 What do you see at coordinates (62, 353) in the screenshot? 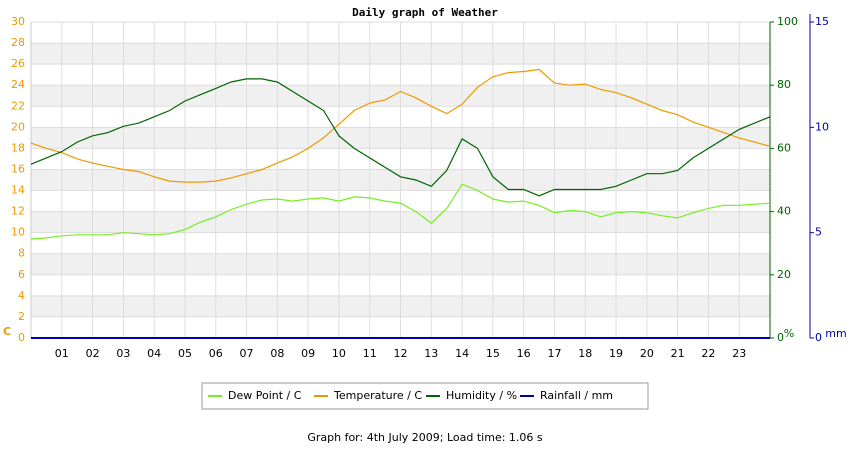
I see `x-tick-label: 01` at bounding box center [62, 353].